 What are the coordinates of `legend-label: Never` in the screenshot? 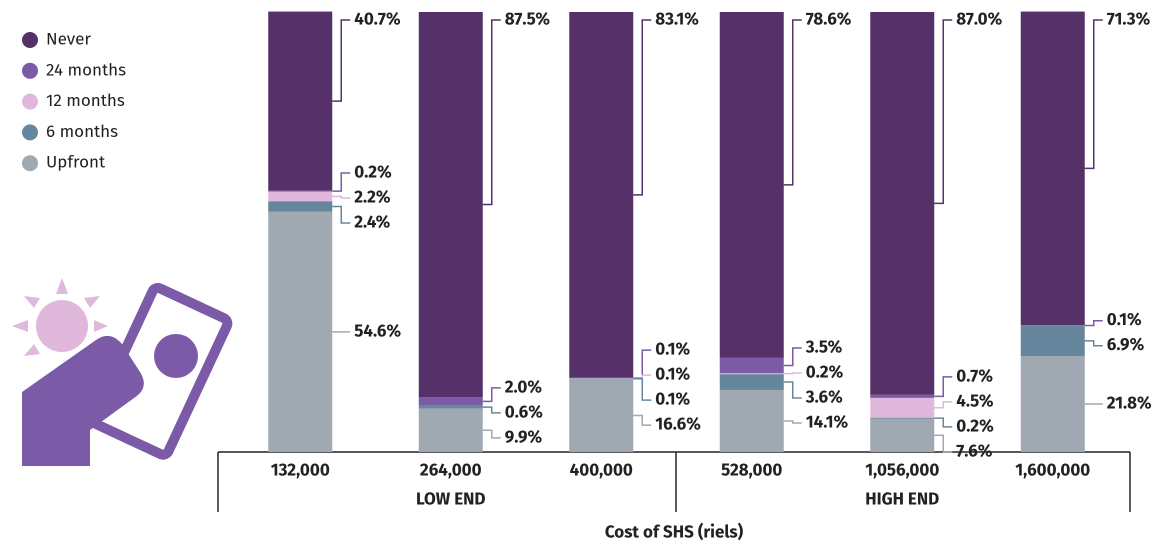 It's located at (68, 38).